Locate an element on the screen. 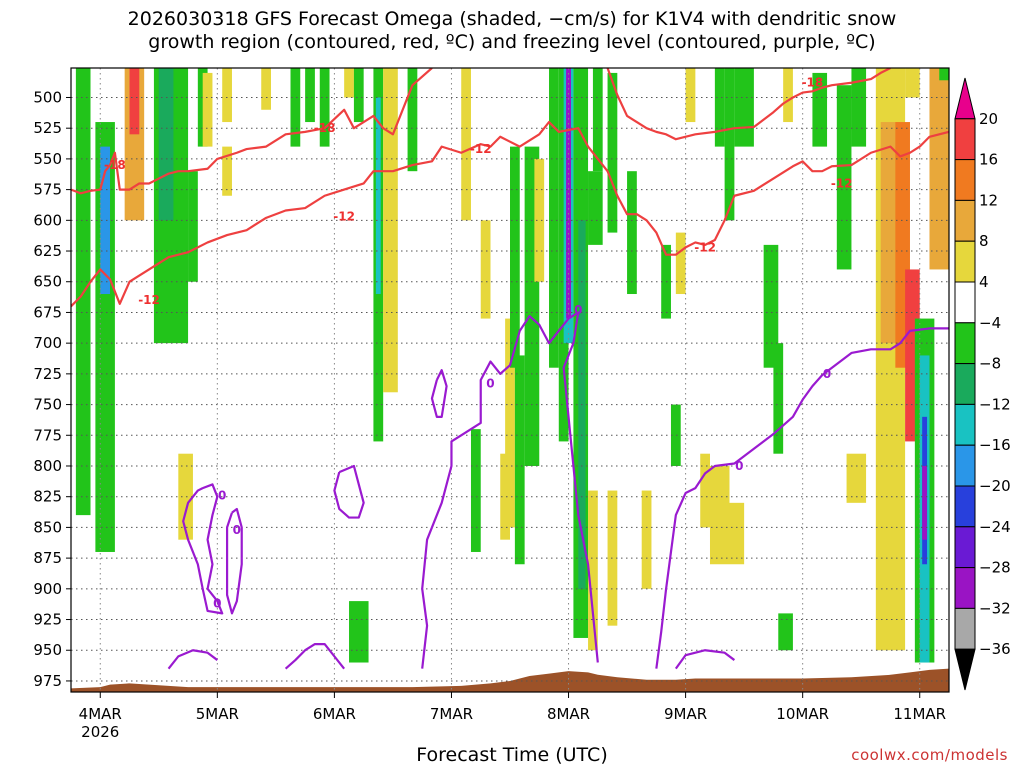 The image size is (1024, 768). colorbar-label: −36 is located at coordinates (995, 649).